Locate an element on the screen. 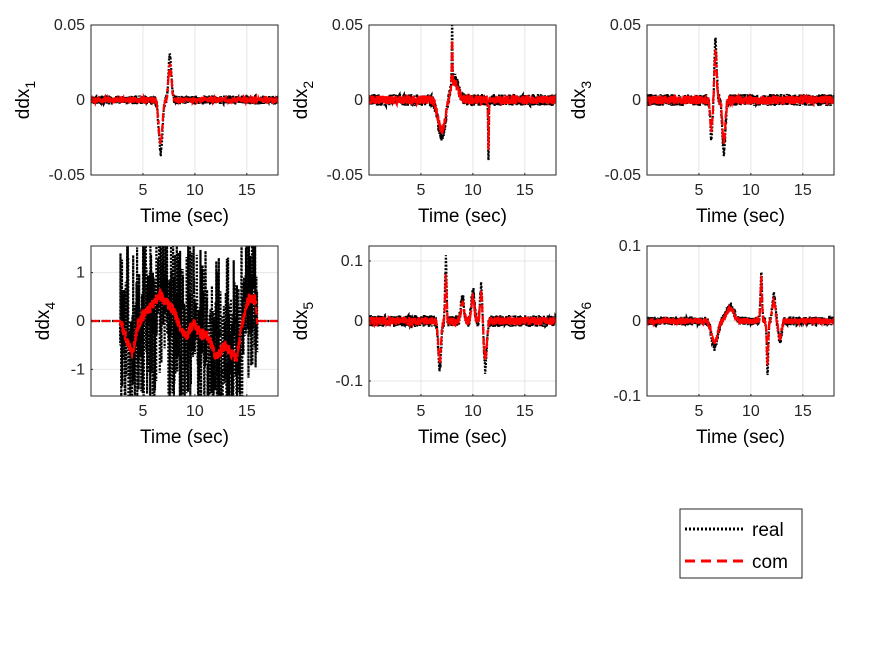  y-axis-label-sub: 5 is located at coordinates (308, 306).